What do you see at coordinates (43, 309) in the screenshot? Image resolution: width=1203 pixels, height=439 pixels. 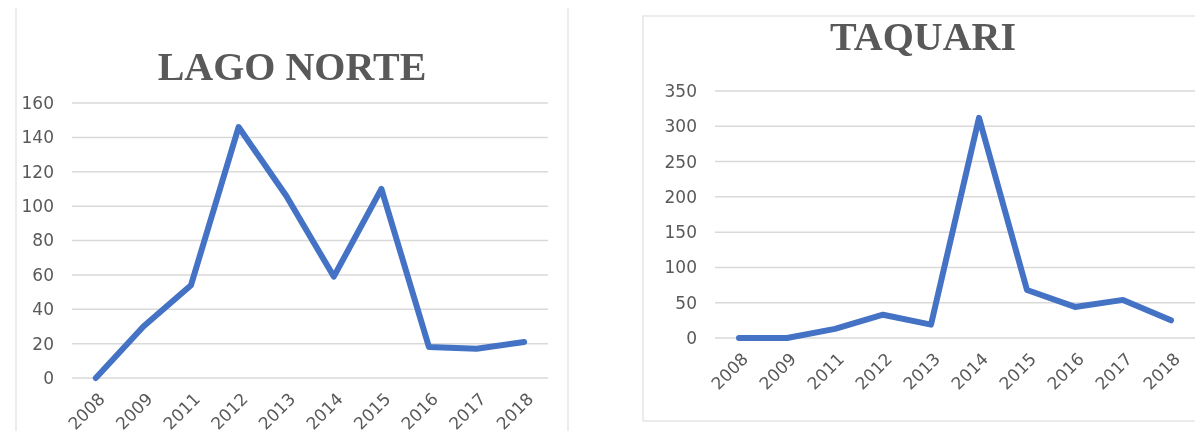 I see `y-tick-label: 40` at bounding box center [43, 309].